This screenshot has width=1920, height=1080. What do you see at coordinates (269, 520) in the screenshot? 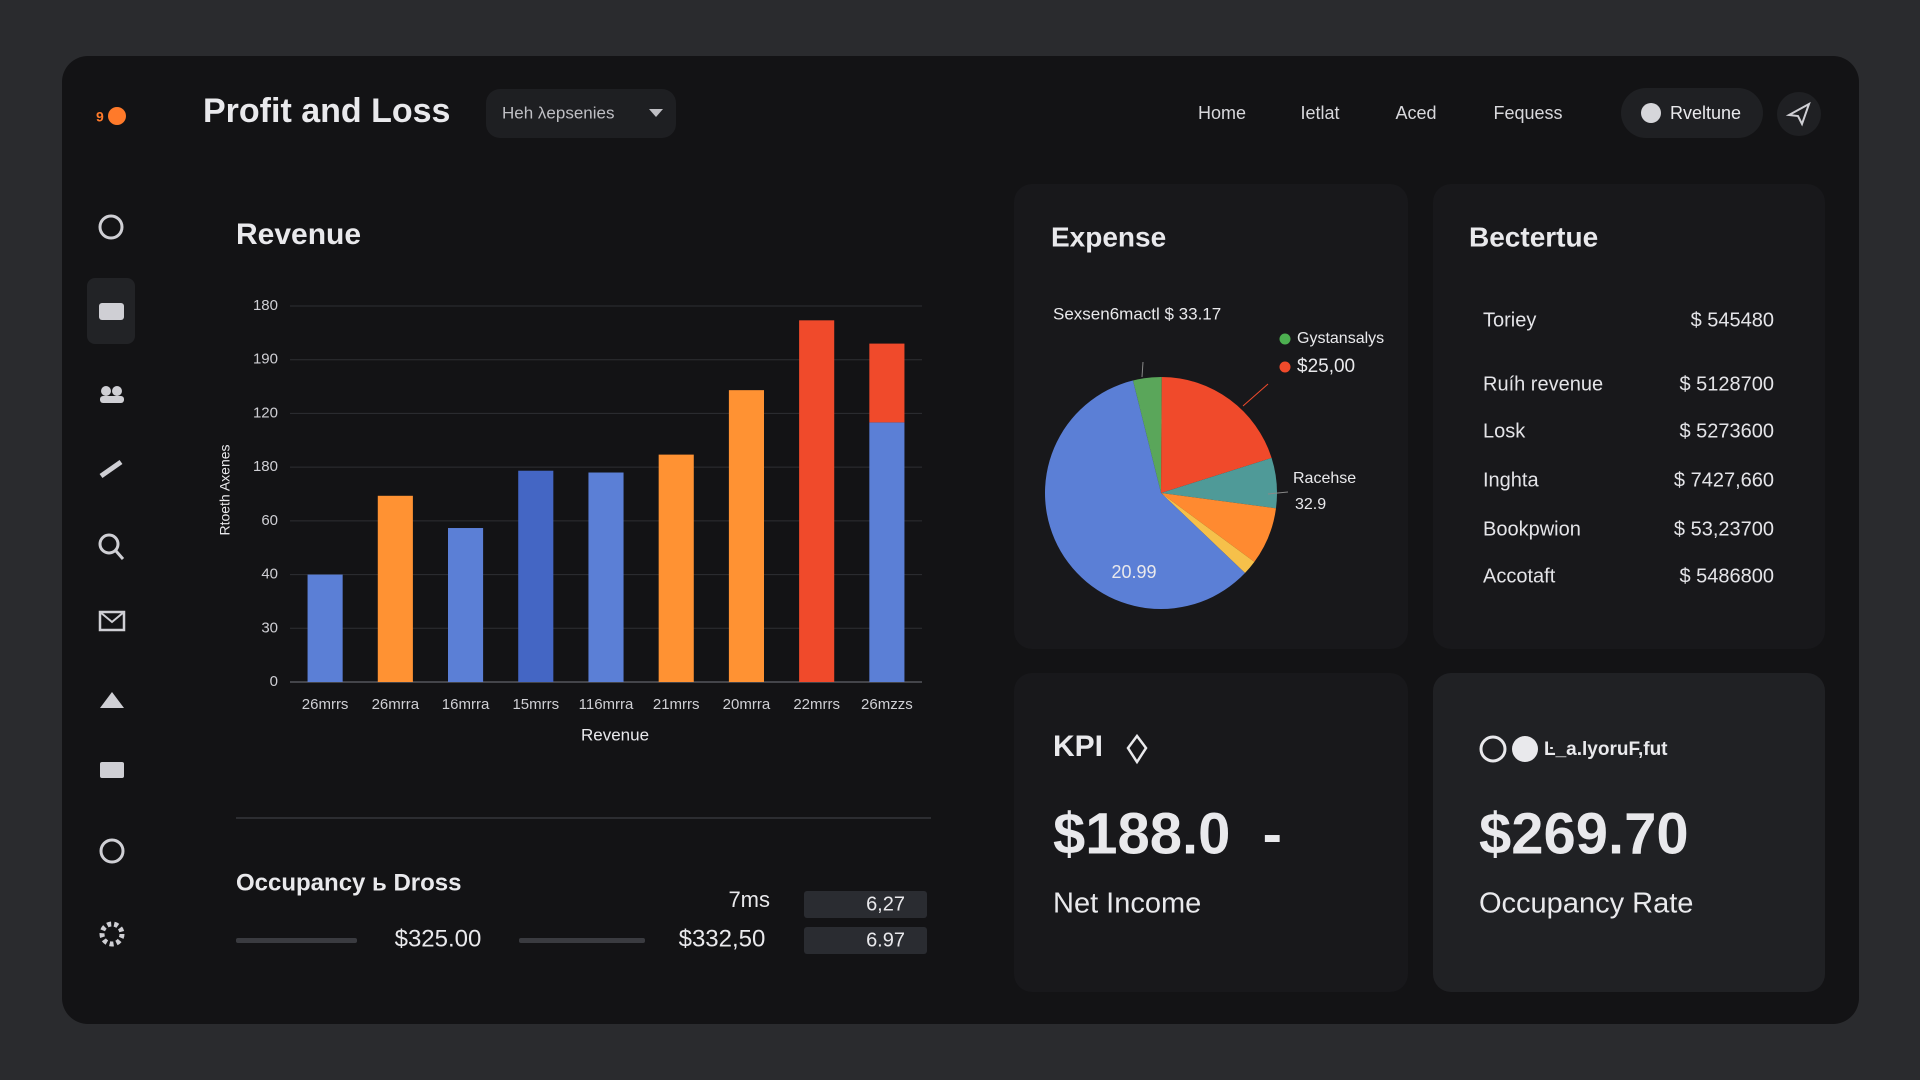
I see `y-tick-label: 60` at bounding box center [269, 520].